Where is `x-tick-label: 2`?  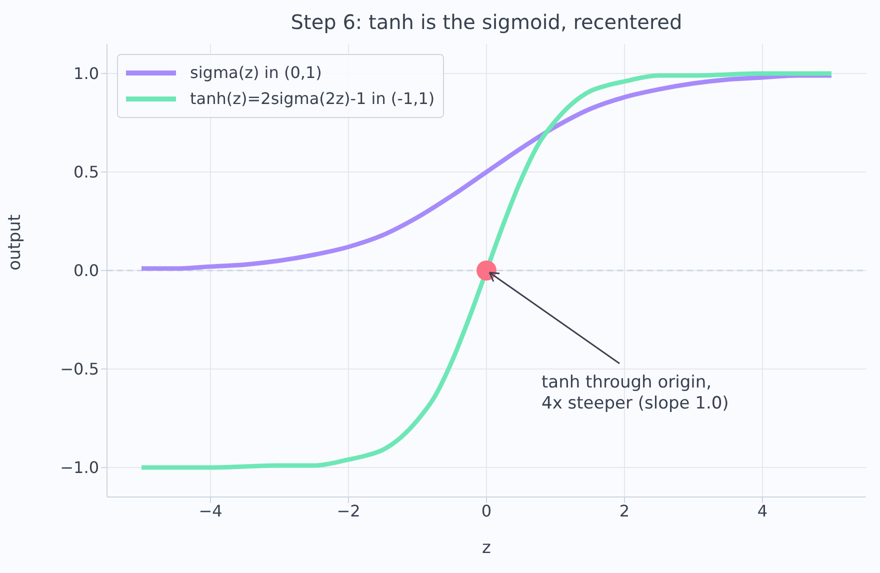 x-tick-label: 2 is located at coordinates (624, 510).